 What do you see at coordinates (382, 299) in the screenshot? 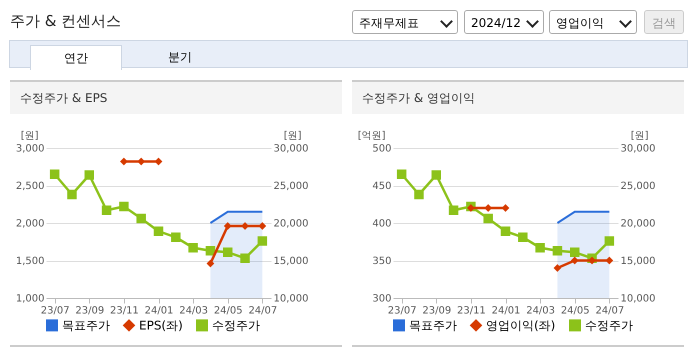
I see `y-tick-label: 300` at bounding box center [382, 299].